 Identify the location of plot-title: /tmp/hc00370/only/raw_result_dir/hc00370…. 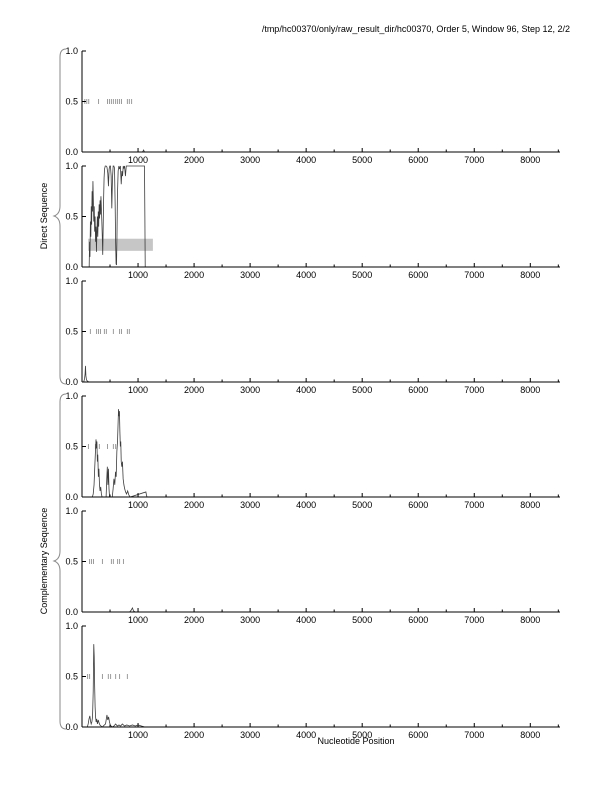
(415, 29).